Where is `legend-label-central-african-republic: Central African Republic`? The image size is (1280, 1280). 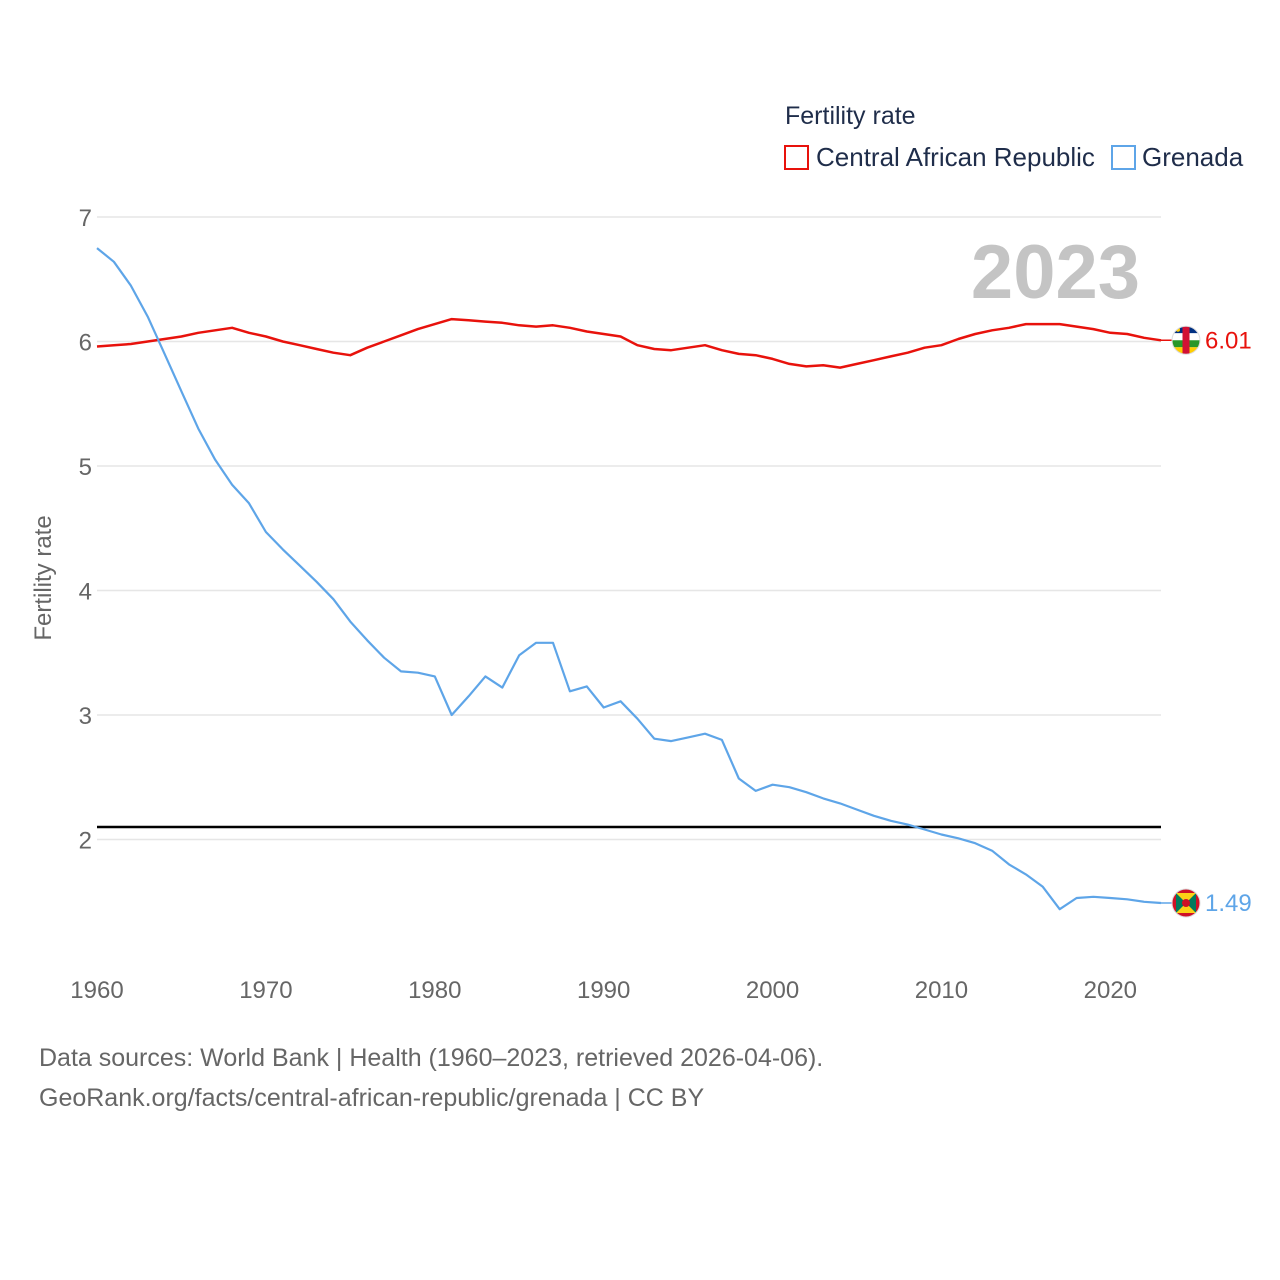 legend-label-central-african-republic: Central African Republic is located at coordinates (955, 157).